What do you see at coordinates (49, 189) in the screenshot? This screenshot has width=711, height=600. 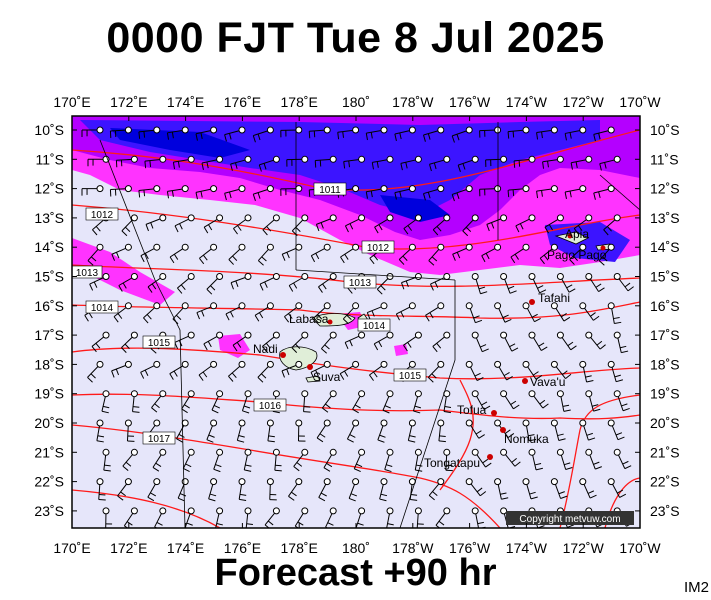 I see `lat-tick-label: 12˚S` at bounding box center [49, 189].